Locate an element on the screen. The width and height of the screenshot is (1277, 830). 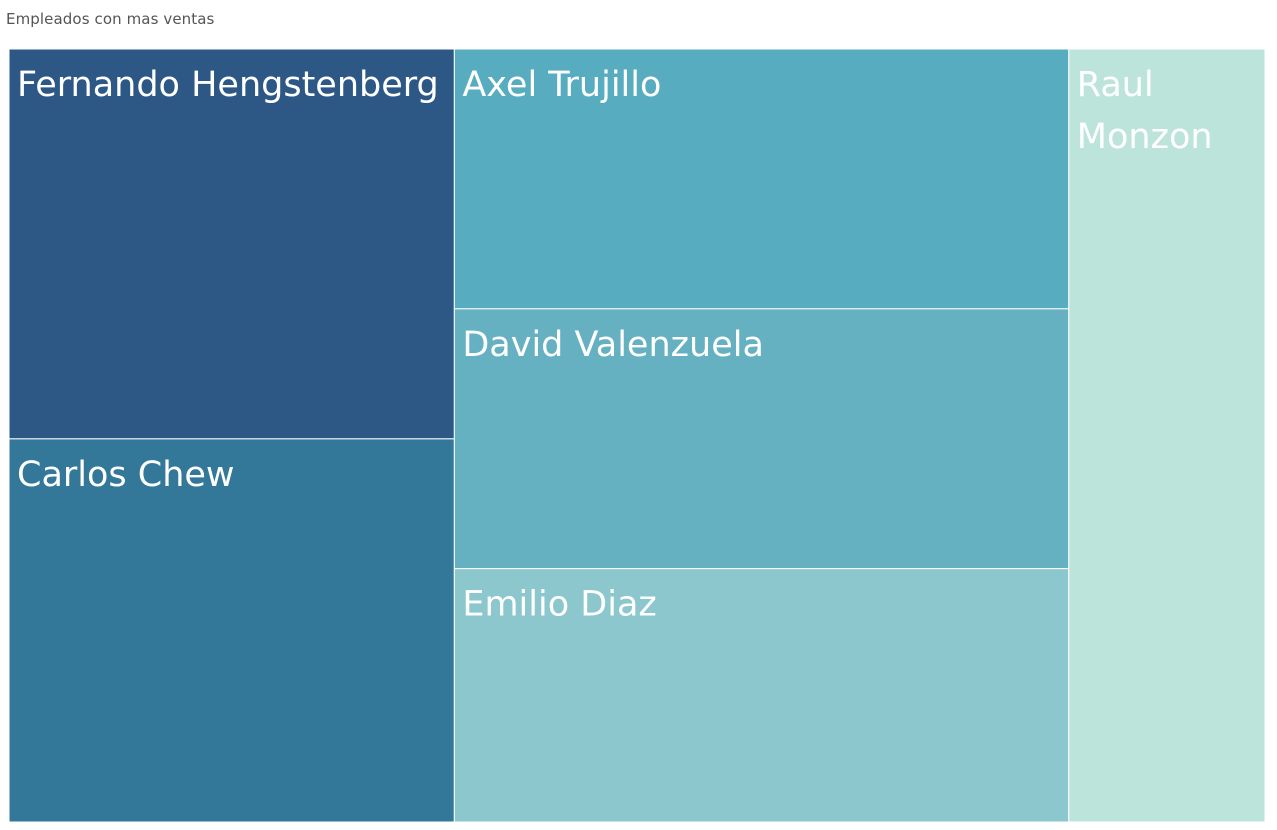
tile-label-david-valenzuela: David Valenzuela is located at coordinates (613, 345).